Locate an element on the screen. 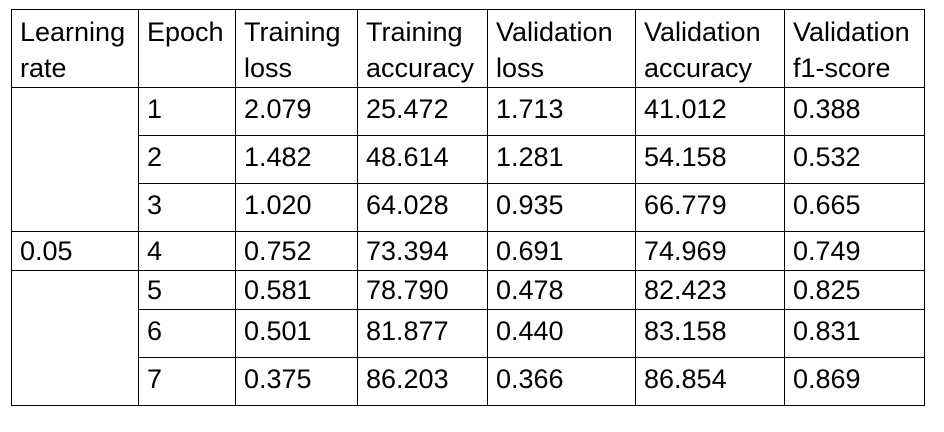 Image resolution: width=944 pixels, height=432 pixels. table-row: 6 0.501 81.877 0.440 83.158 0.831 is located at coordinates (468, 333).